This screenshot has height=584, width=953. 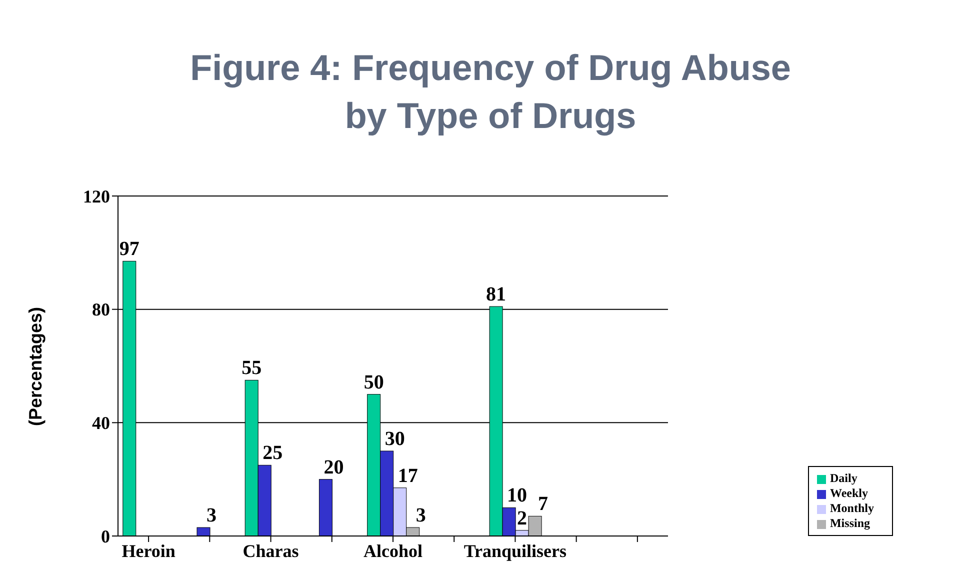 I want to click on y-tick-label: 80, so click(x=101, y=310).